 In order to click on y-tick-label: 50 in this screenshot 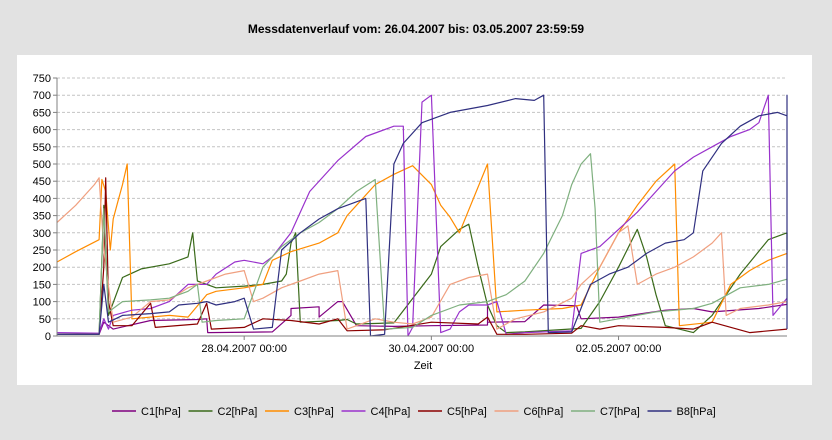, I will do `click(45, 320)`.